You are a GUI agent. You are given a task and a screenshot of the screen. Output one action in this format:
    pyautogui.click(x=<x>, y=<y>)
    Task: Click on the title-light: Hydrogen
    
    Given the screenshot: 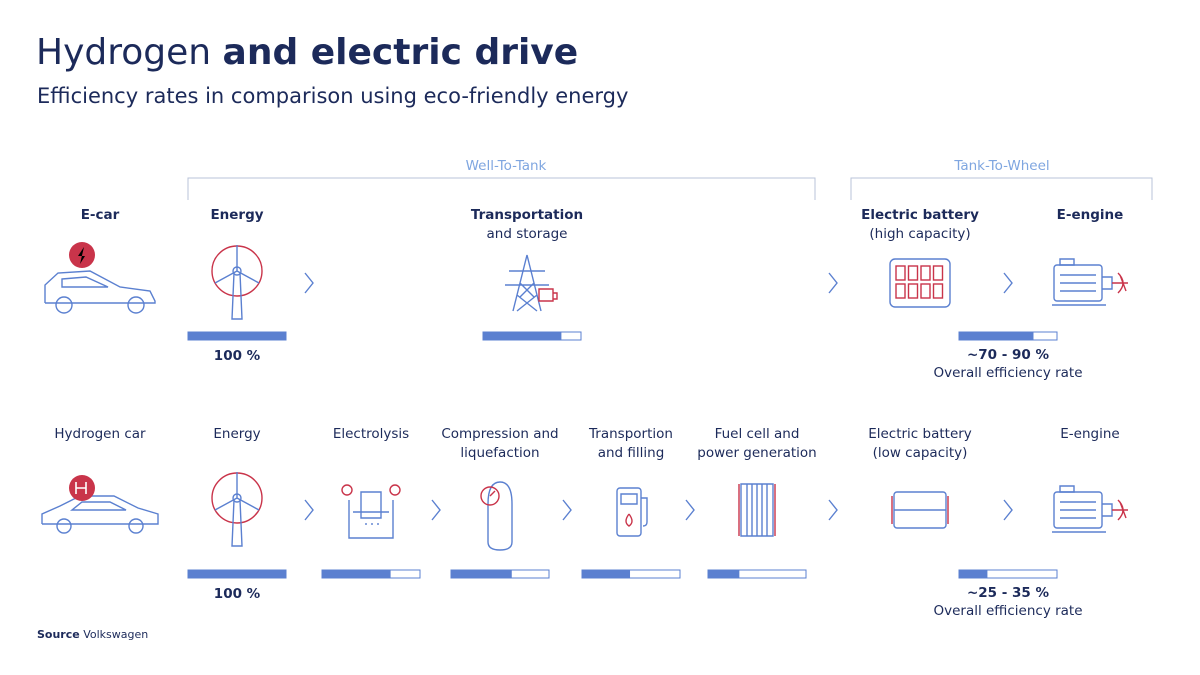 What is the action you would take?
    pyautogui.click(x=123, y=52)
    